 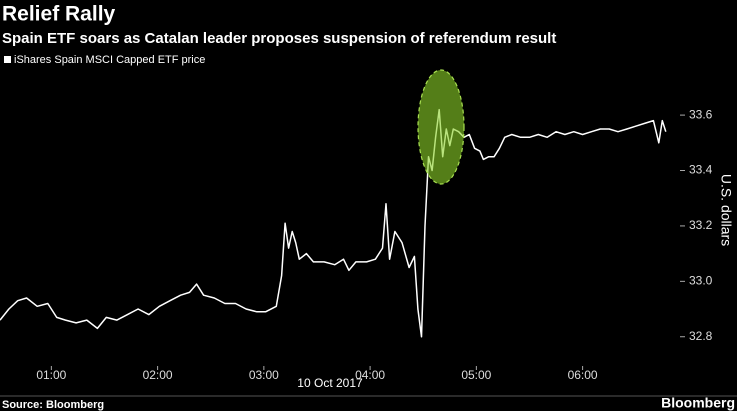 I want to click on source: Source: Bloomberg, so click(x=53, y=405).